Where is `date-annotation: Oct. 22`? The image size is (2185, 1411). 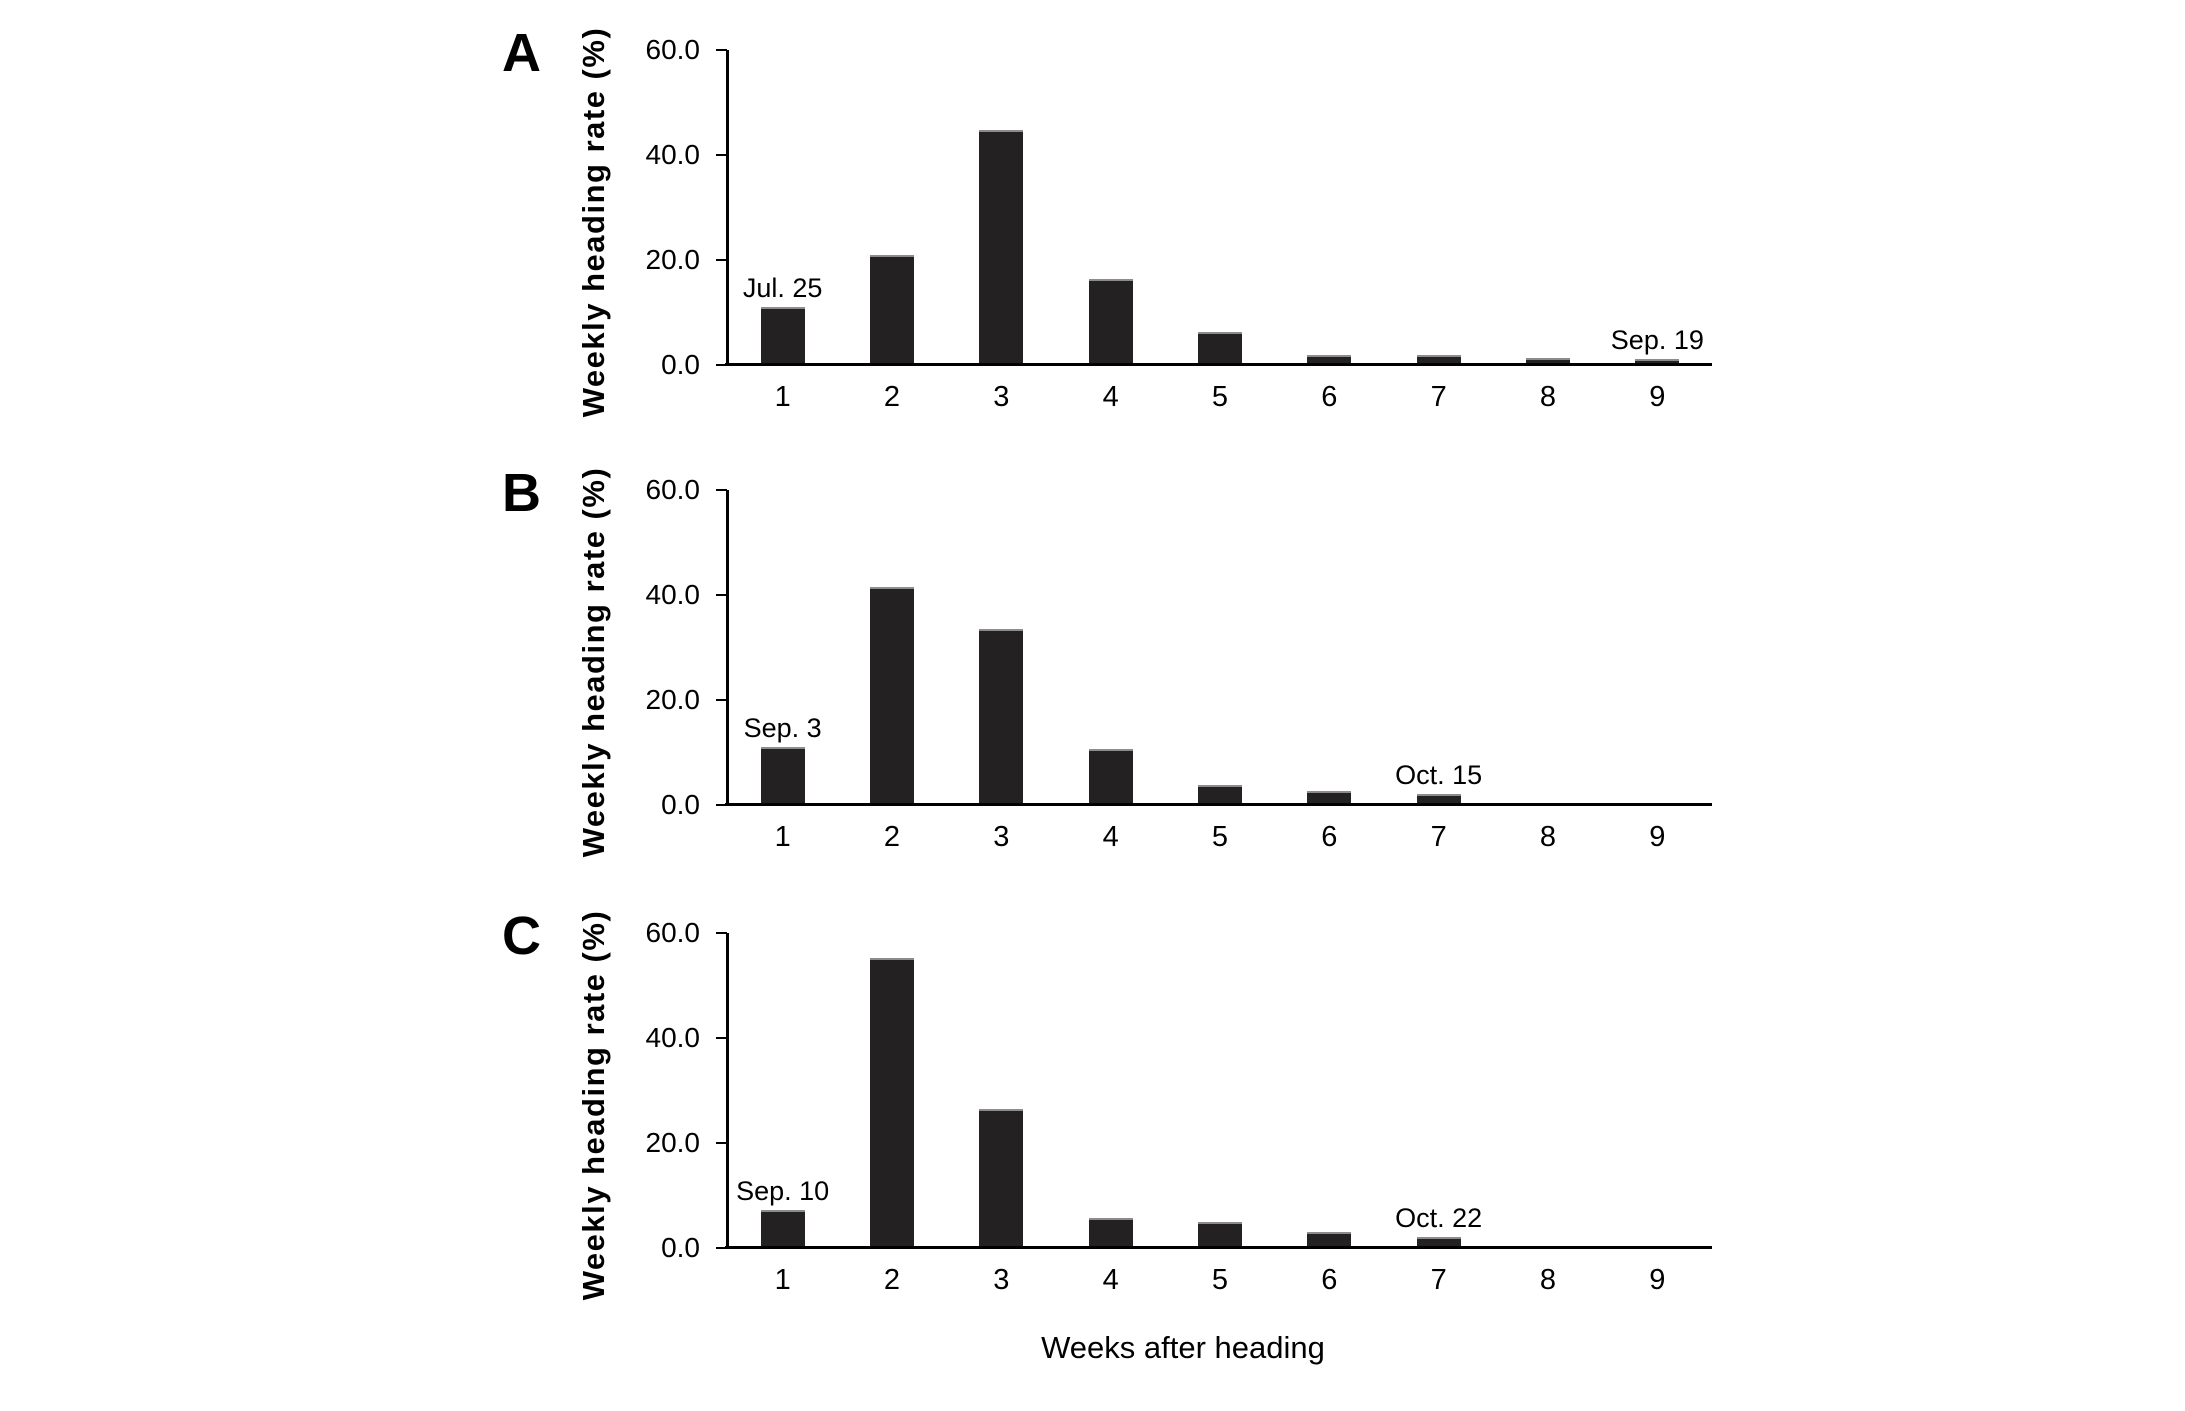 date-annotation: Oct. 22 is located at coordinates (1439, 1218).